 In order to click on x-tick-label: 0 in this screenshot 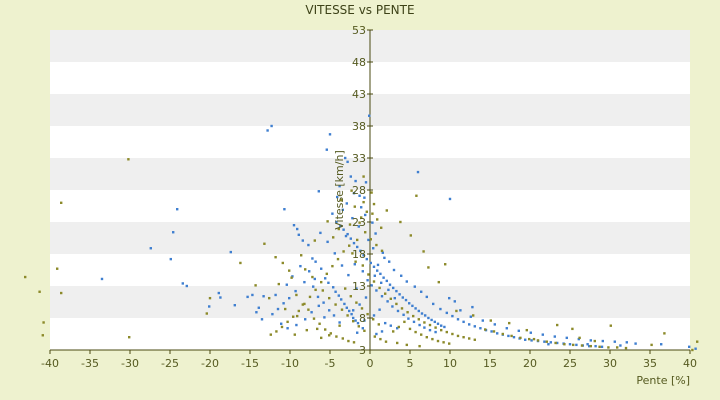, I will do `click(370, 363)`.